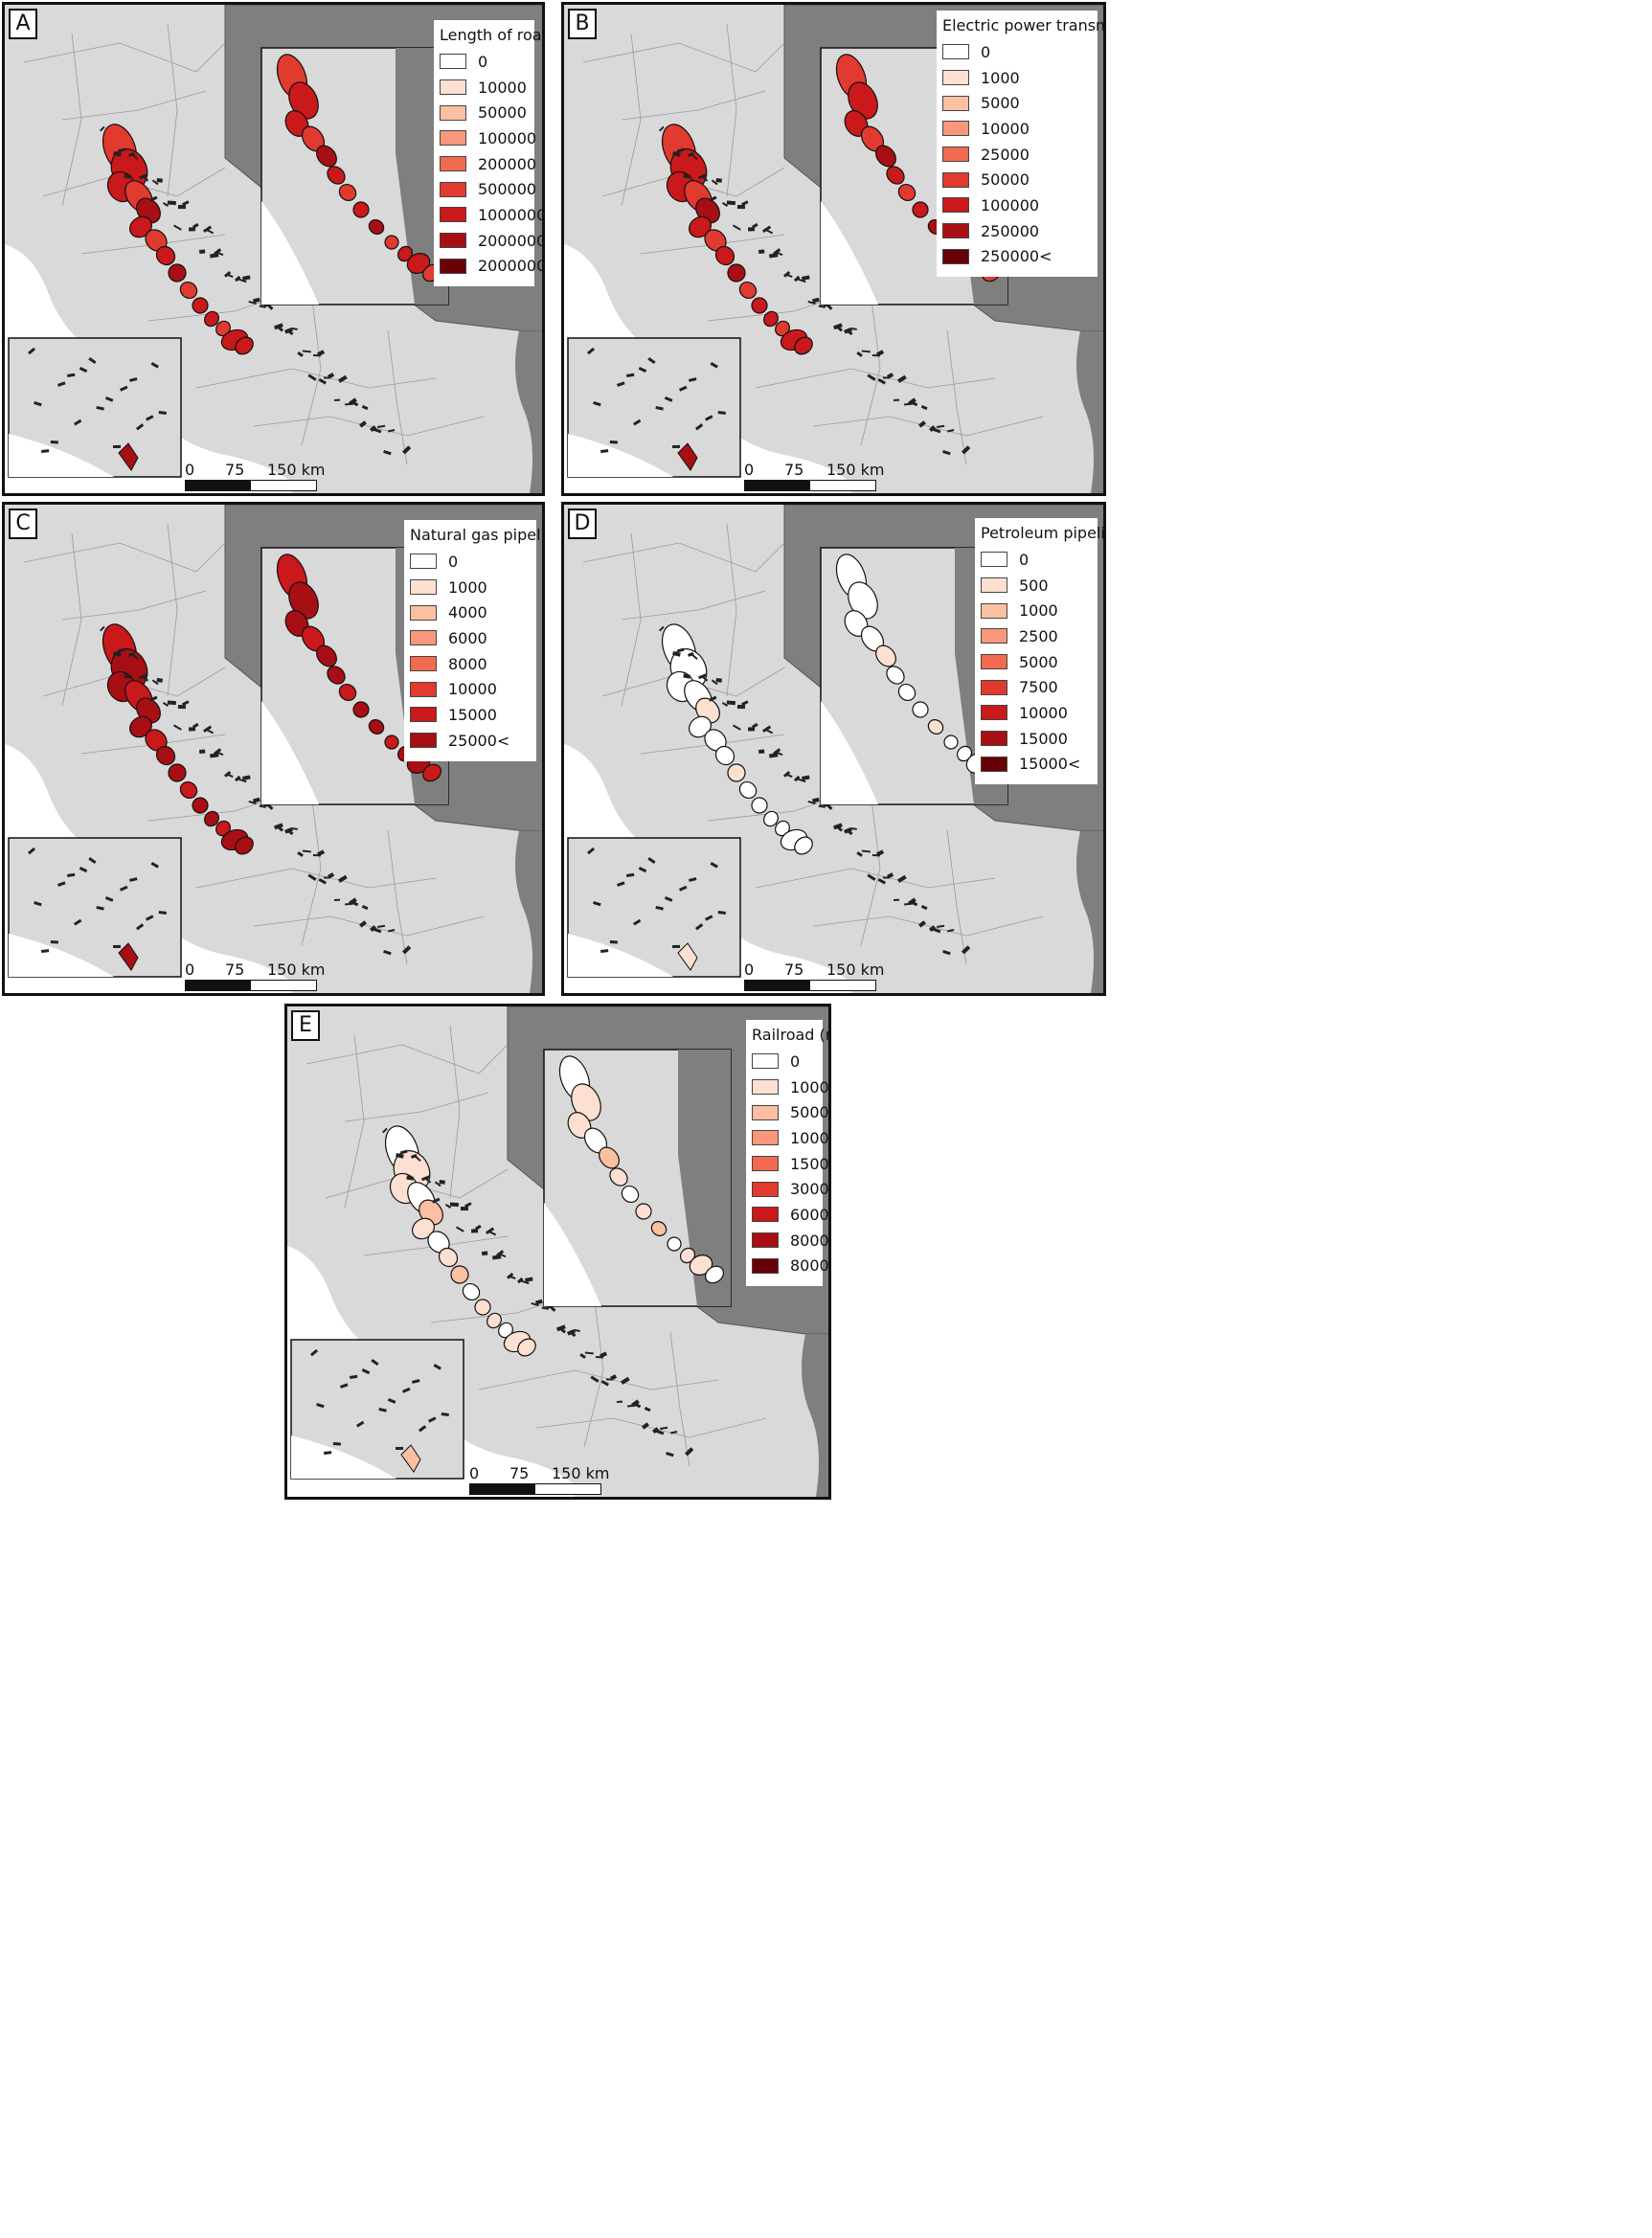 The height and width of the screenshot is (2238, 1652). Describe the element at coordinates (491, 241) in the screenshot. I see `legend-item: 2000000` at that location.